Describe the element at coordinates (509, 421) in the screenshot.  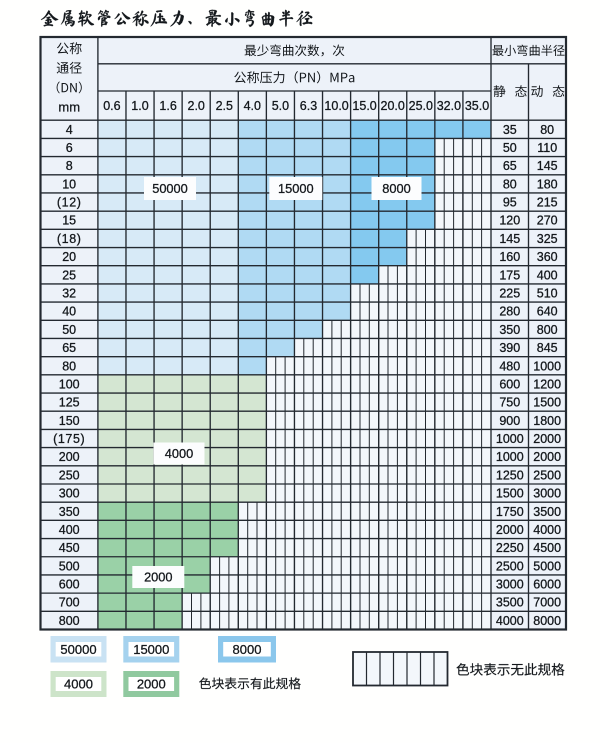
I see `svg-text: 900` at that location.